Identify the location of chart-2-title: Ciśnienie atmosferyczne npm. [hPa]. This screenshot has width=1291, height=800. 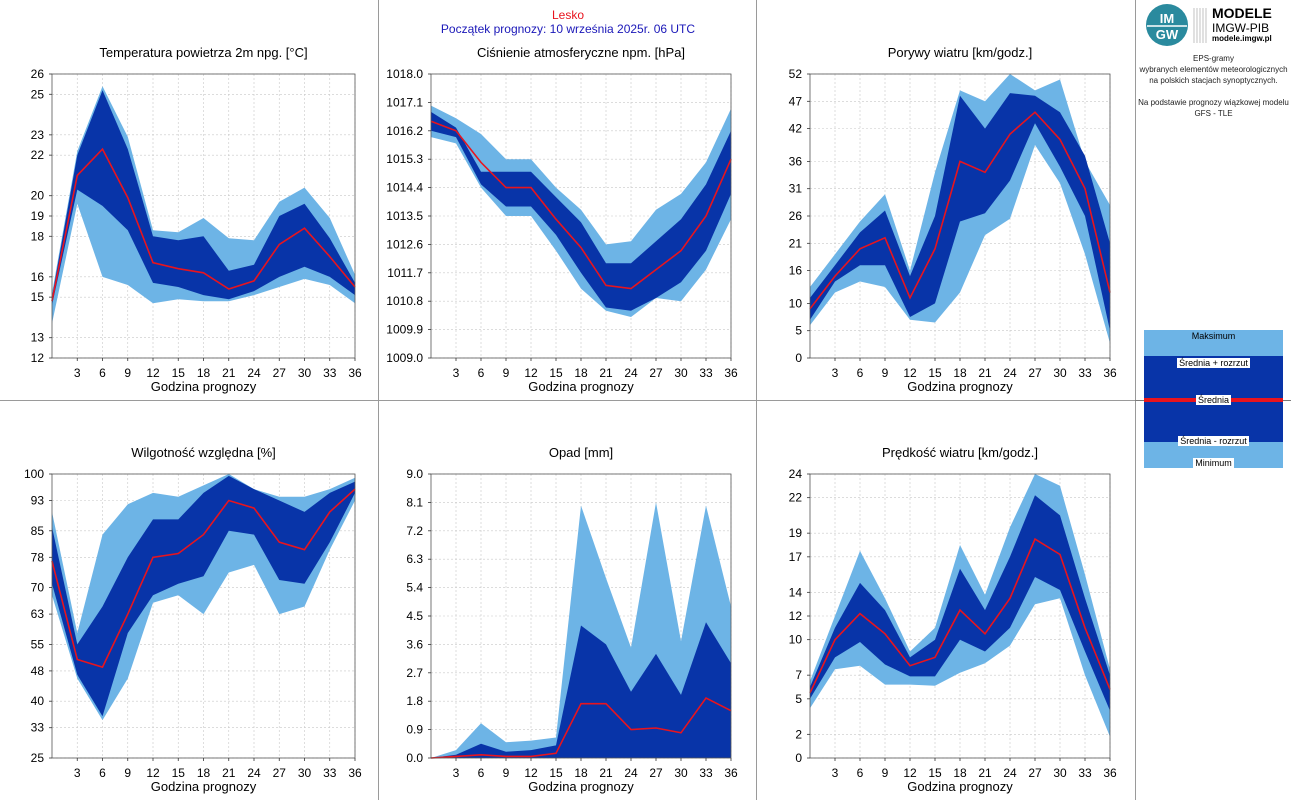
(581, 52).